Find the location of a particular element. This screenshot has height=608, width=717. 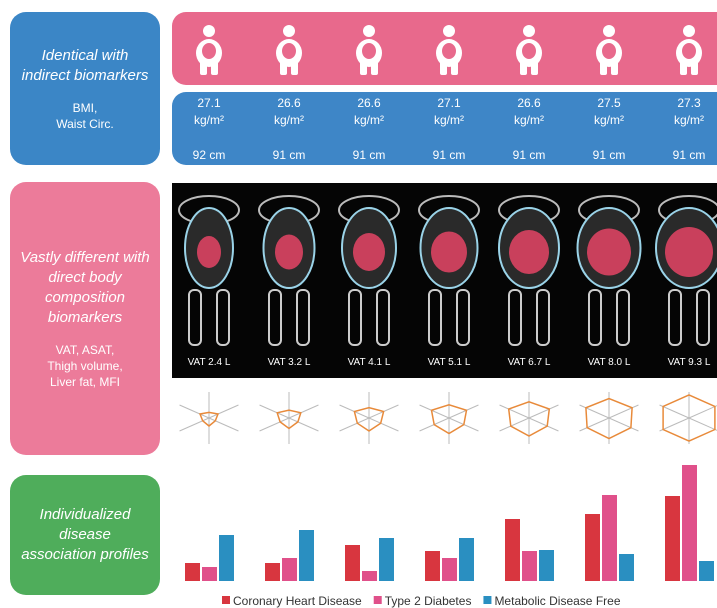

row-title: Identical with indirect biomarkers is located at coordinates (85, 65).